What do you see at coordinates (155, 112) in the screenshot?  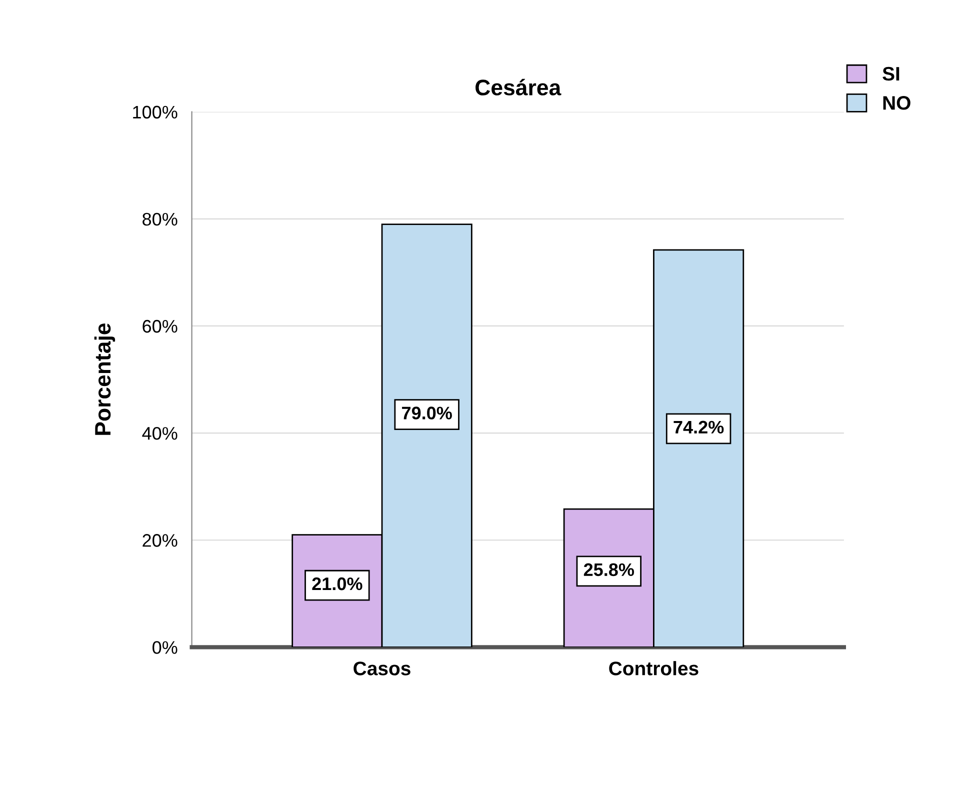 I see `y-tick-label: 100%` at bounding box center [155, 112].